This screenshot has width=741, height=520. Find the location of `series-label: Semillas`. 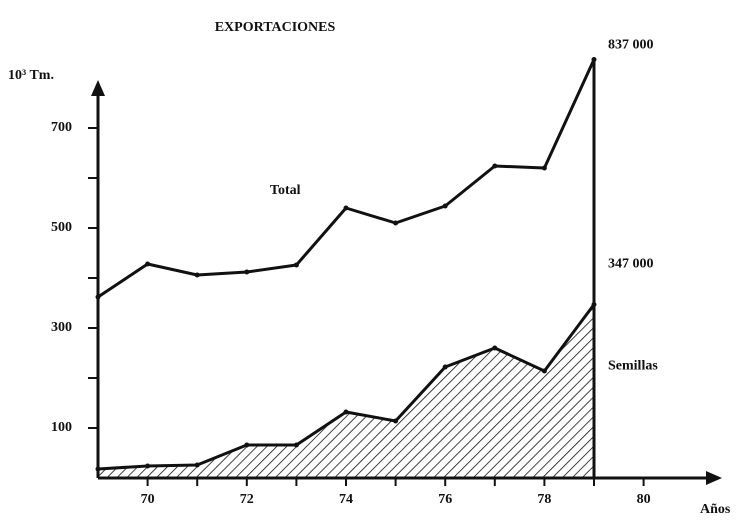

series-label: Semillas is located at coordinates (633, 366).